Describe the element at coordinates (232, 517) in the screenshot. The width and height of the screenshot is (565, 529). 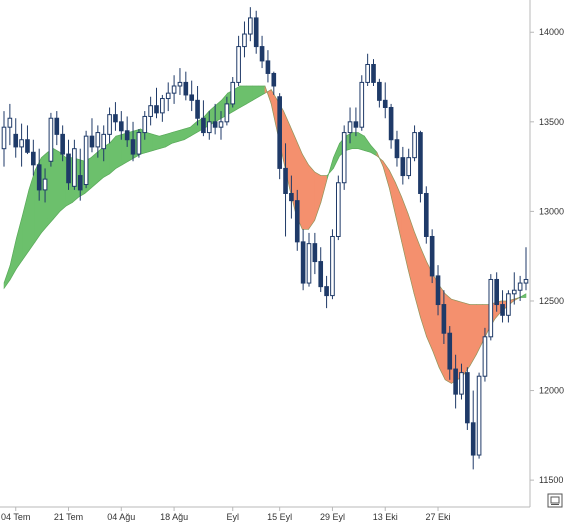
I see `x-tick-label: Eyl` at that location.